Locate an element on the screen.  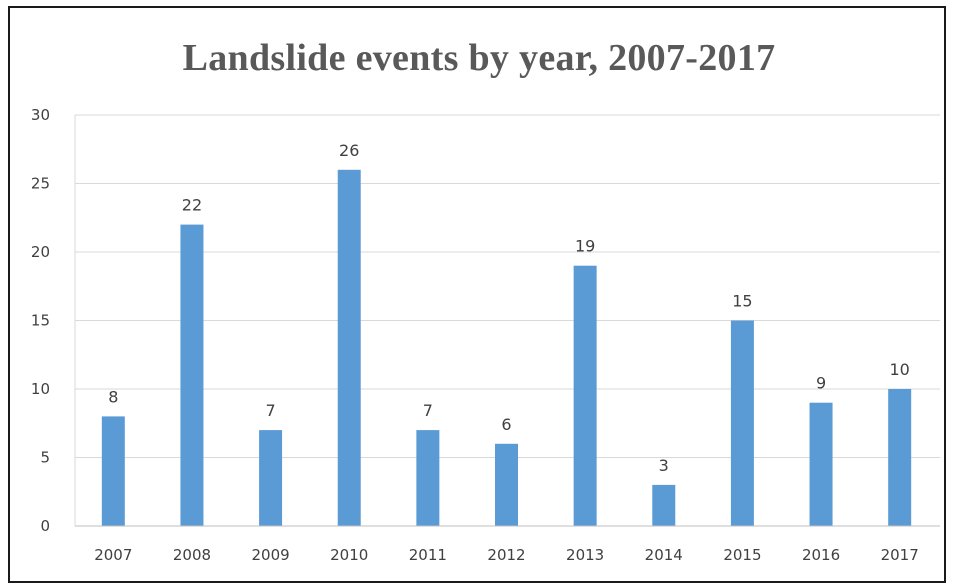
bar-2014 is located at coordinates (664, 505).